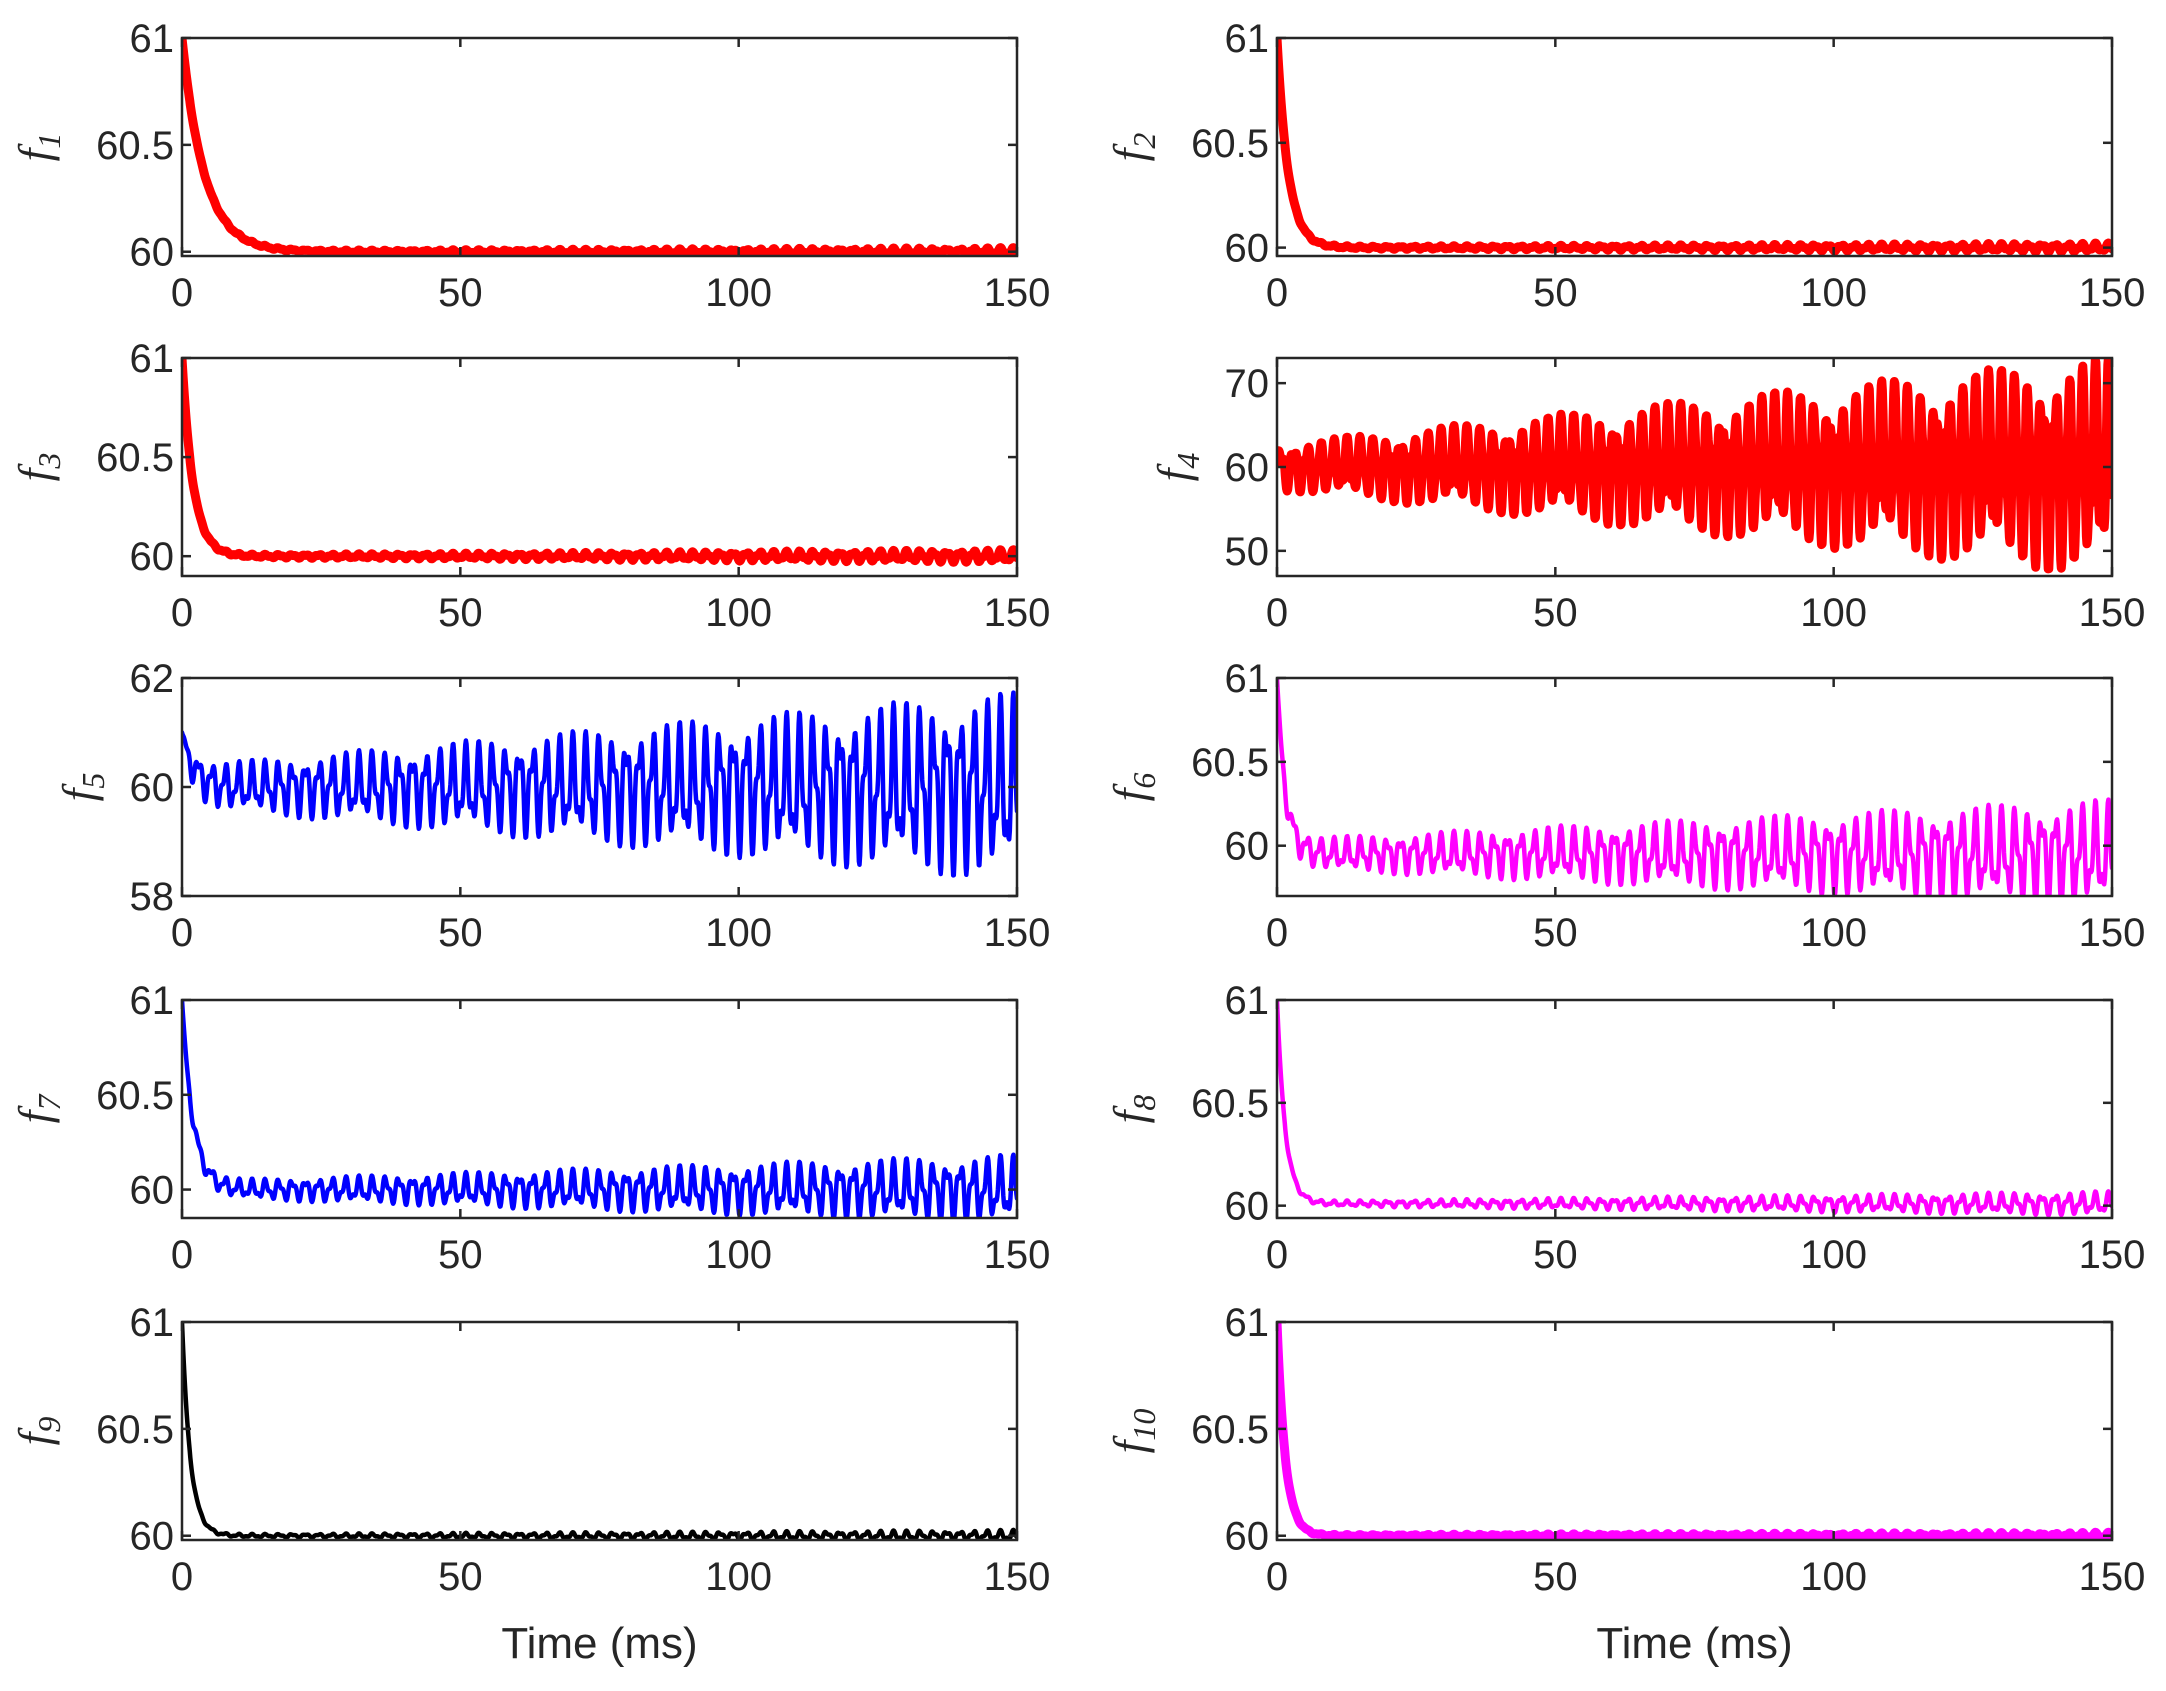 The width and height of the screenshot is (2166, 1691). I want to click on y-tick-label: 58, so click(152, 897).